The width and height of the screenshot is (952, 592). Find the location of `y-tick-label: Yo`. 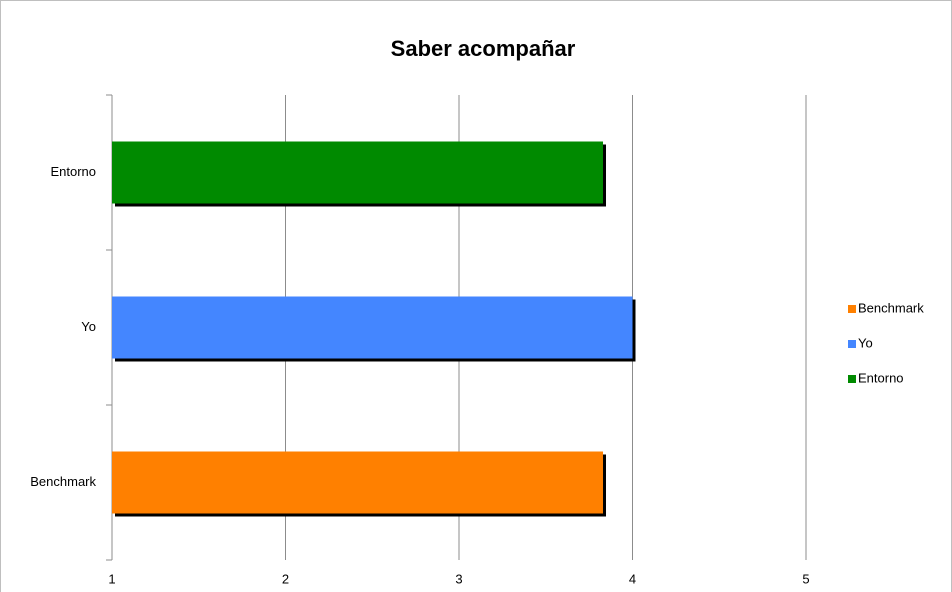

y-tick-label: Yo is located at coordinates (88, 326).